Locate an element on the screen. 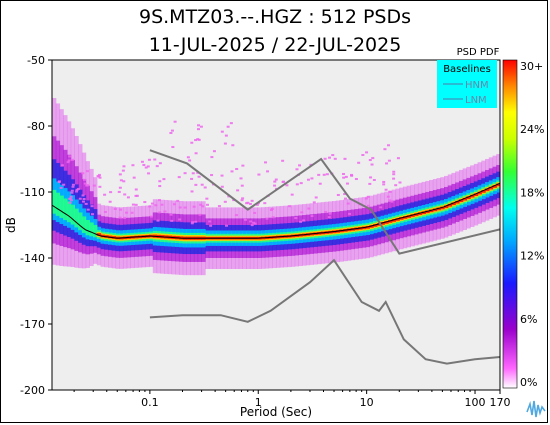  colorbar-tick-label: 24% is located at coordinates (532, 129).